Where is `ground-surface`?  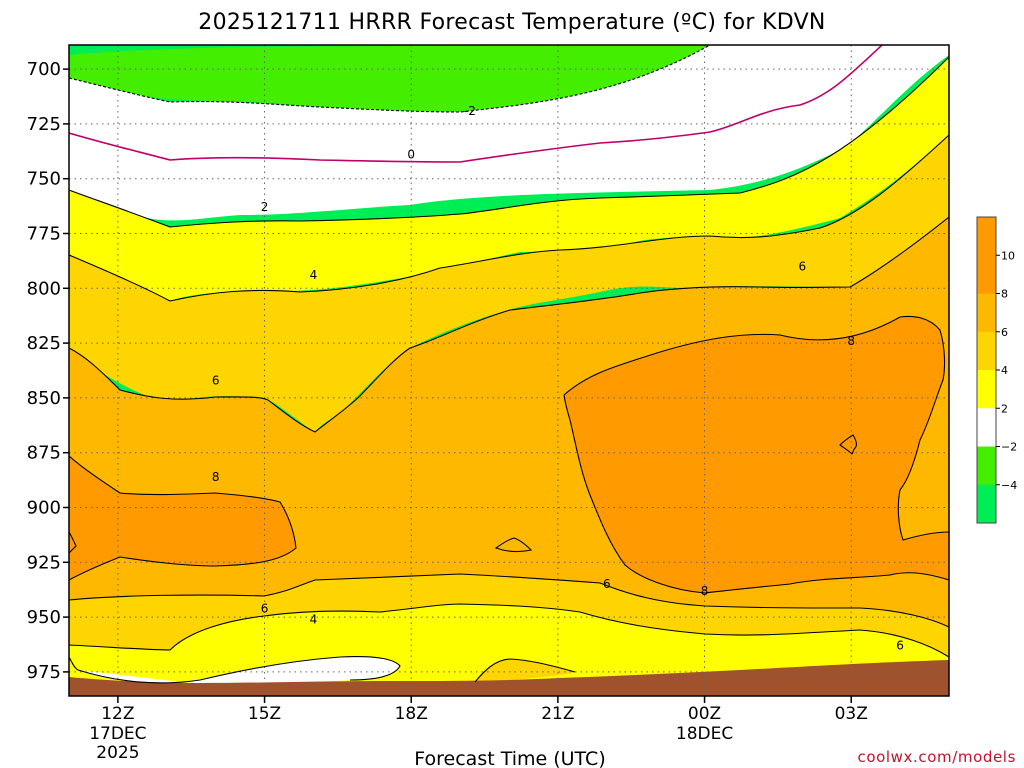 ground-surface is located at coordinates (509, 678).